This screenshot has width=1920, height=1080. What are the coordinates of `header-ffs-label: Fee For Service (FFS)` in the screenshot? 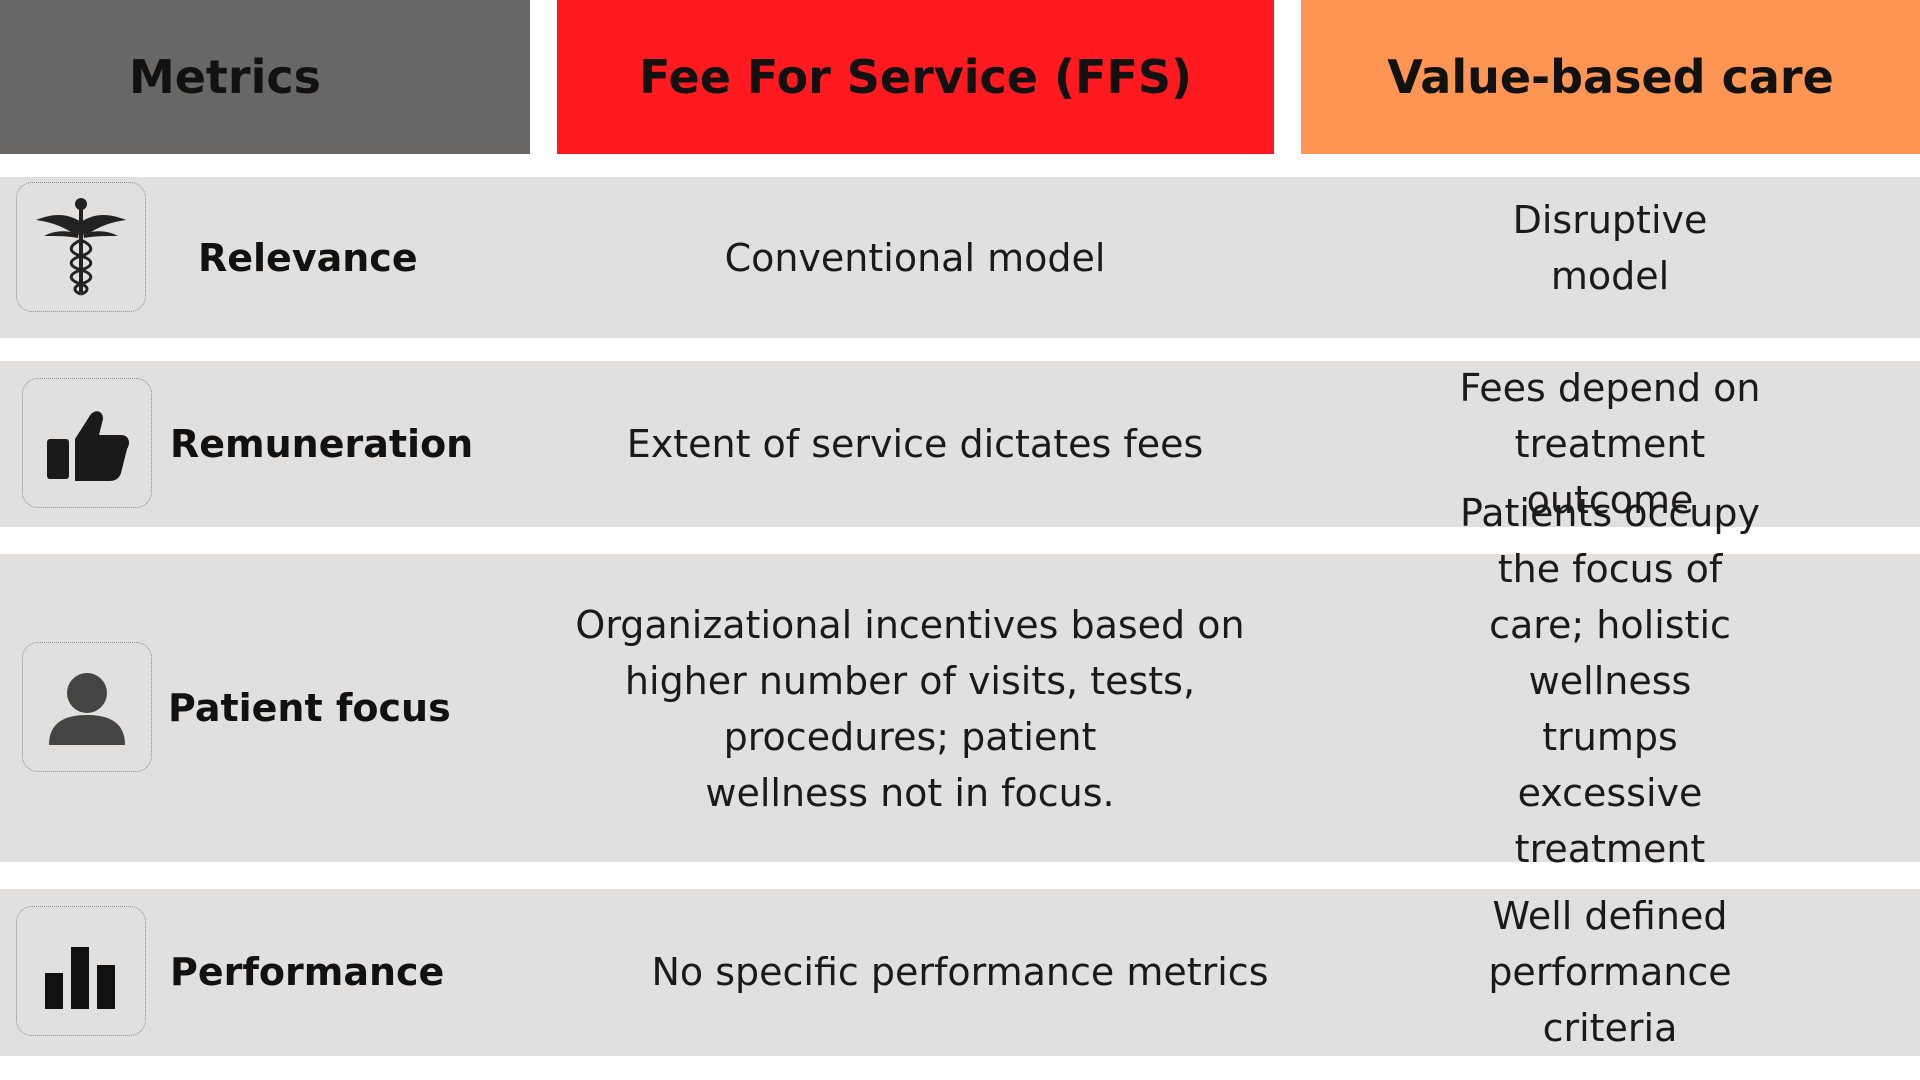 It's located at (915, 77).